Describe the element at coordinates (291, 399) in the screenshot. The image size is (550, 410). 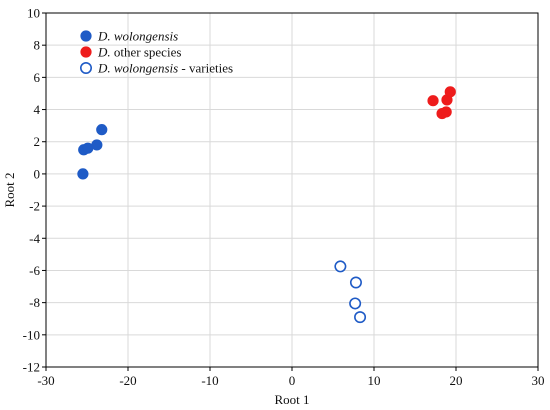
I see `x-axis-title: Root 1` at that location.